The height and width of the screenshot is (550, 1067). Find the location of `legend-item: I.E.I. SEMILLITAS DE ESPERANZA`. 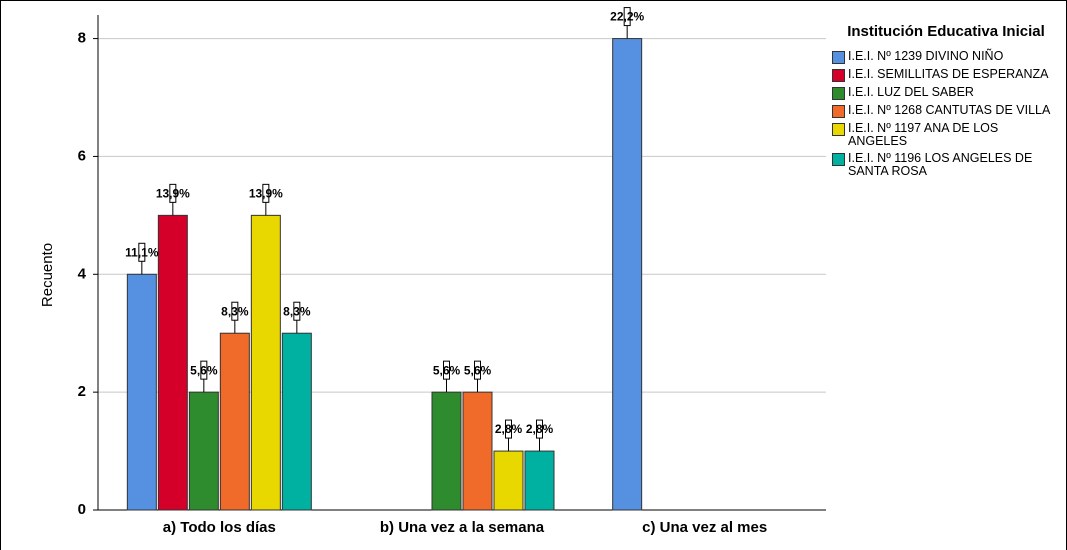

legend-item: I.E.I. SEMILLITAS DE ESPERANZA is located at coordinates (946, 75).